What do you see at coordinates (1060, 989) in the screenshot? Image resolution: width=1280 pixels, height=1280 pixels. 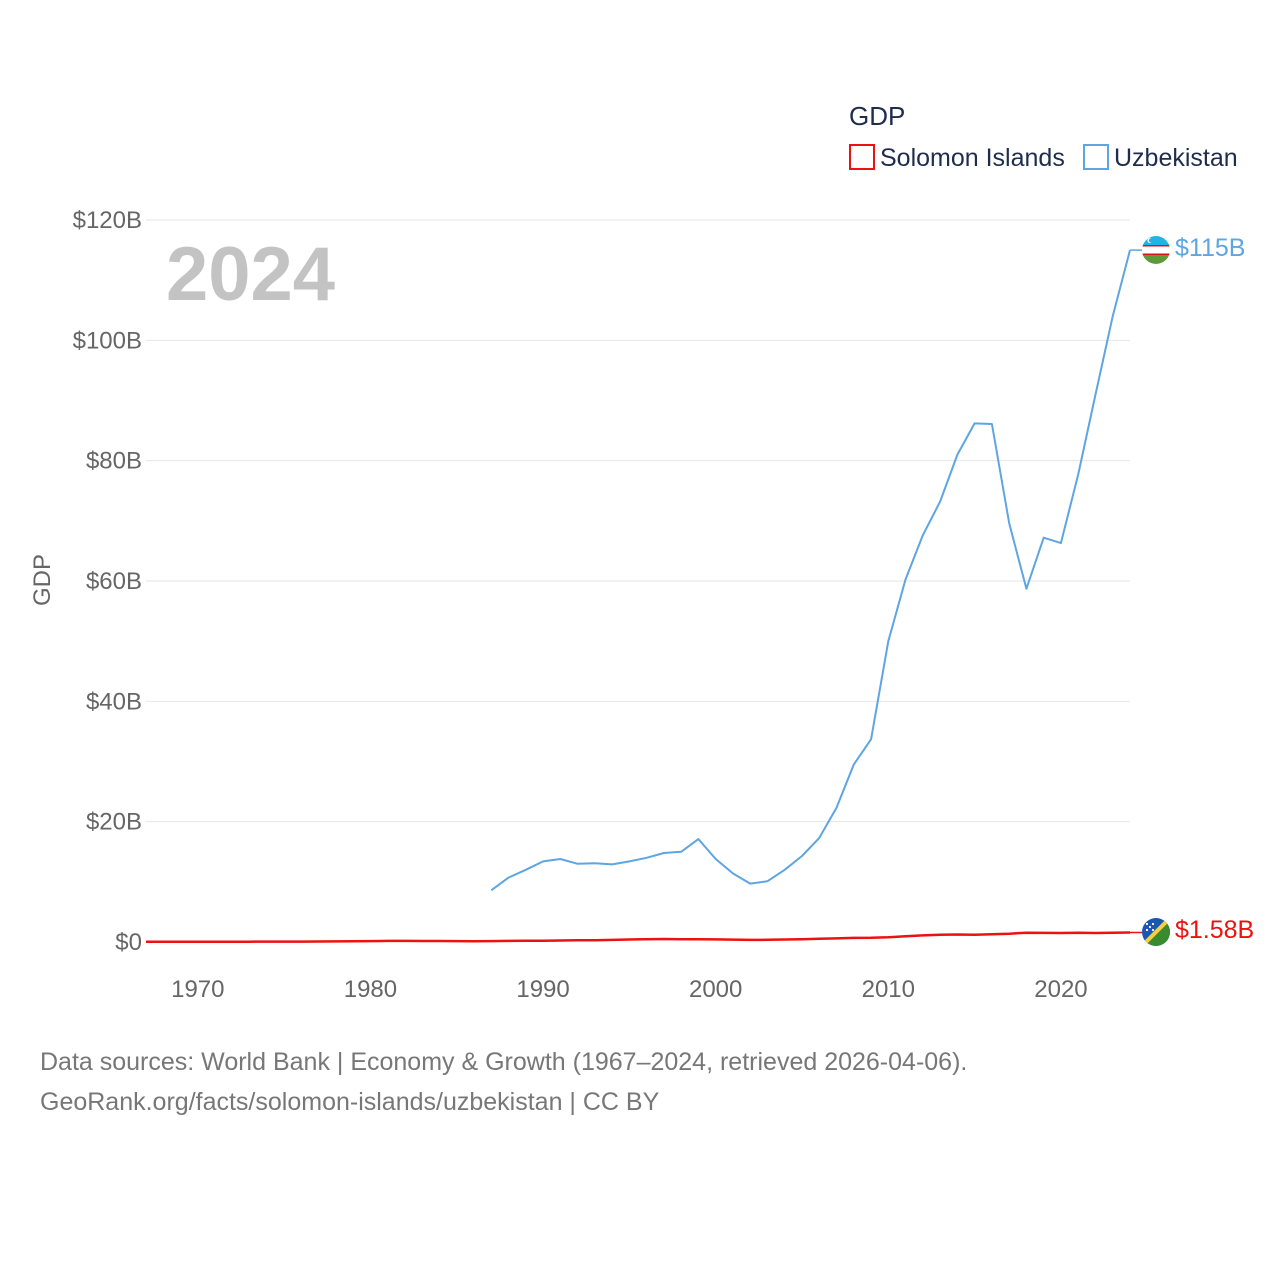 I see `x-tick-label: 2020` at bounding box center [1060, 989].